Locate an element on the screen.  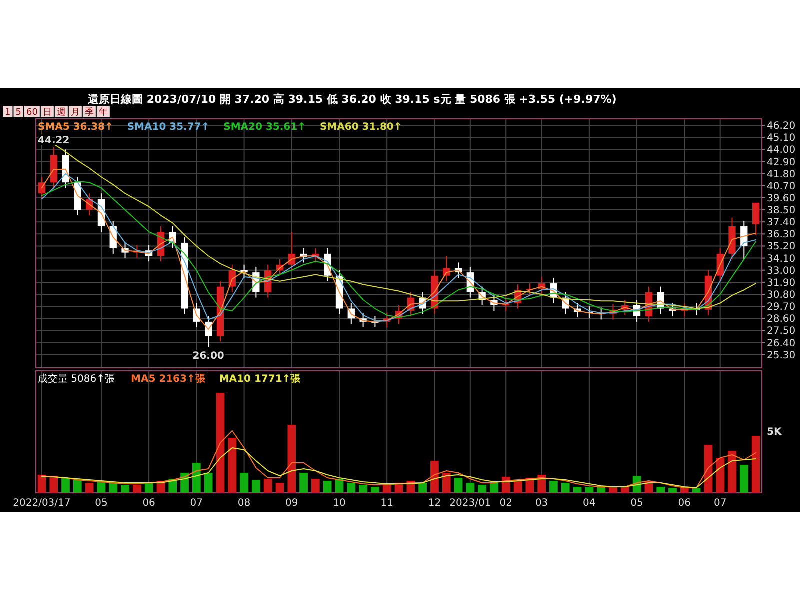
chart-title: 成交量 5086↑張 is located at coordinates (77, 379).